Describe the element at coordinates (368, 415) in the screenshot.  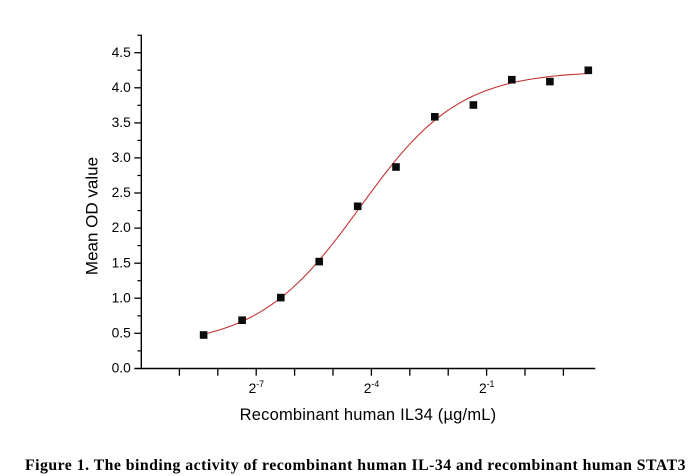
I see `svg-text: Recombinant human IL34 (µg/mL)` at that location.